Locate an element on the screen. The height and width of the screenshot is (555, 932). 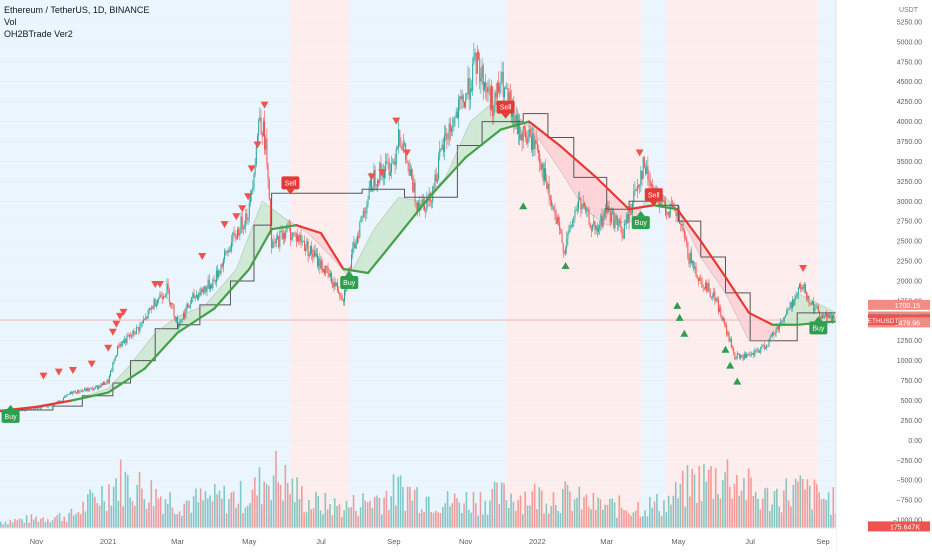
price-tick-label: 2250.00 is located at coordinates (909, 262).